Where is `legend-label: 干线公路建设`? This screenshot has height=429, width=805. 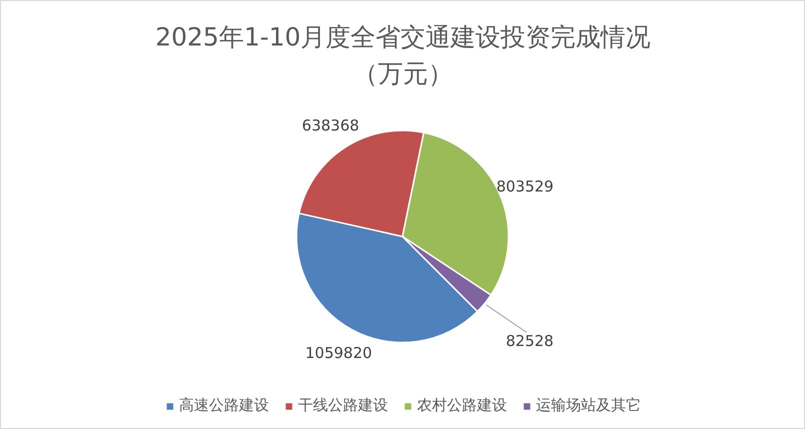 legend-label: 干线公路建设 is located at coordinates (343, 405).